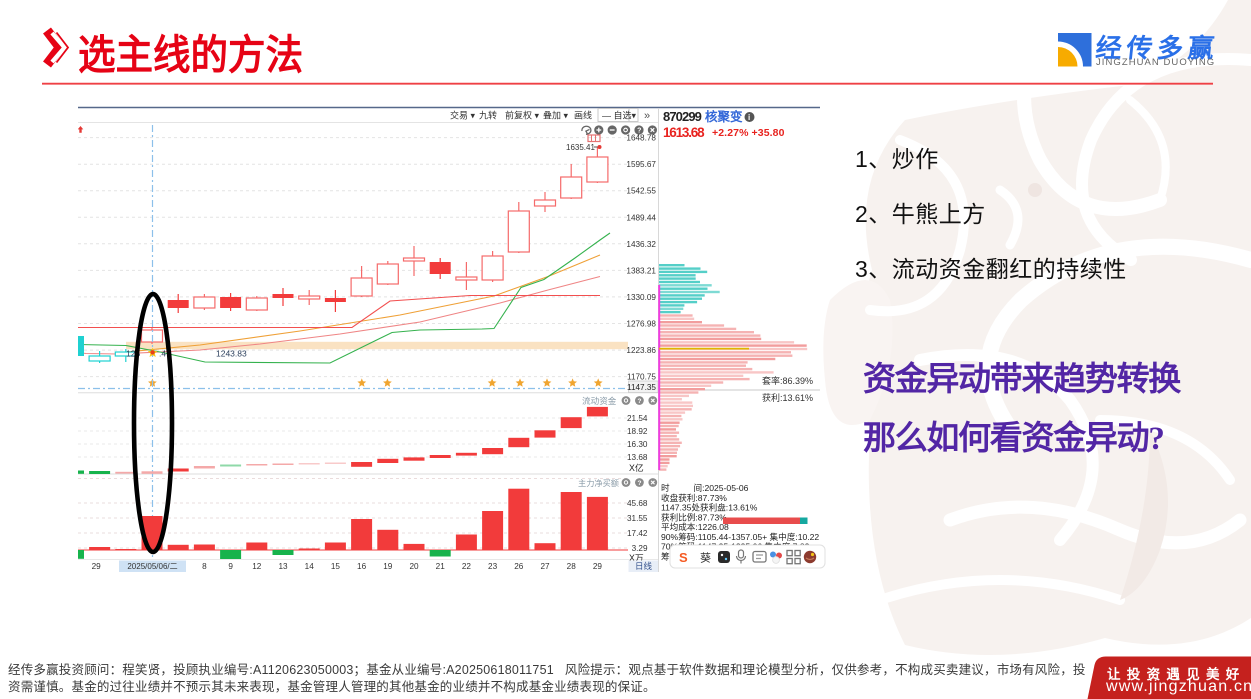 This screenshot has width=1251, height=699. I want to click on svg-text: 1489.44, so click(641, 217).